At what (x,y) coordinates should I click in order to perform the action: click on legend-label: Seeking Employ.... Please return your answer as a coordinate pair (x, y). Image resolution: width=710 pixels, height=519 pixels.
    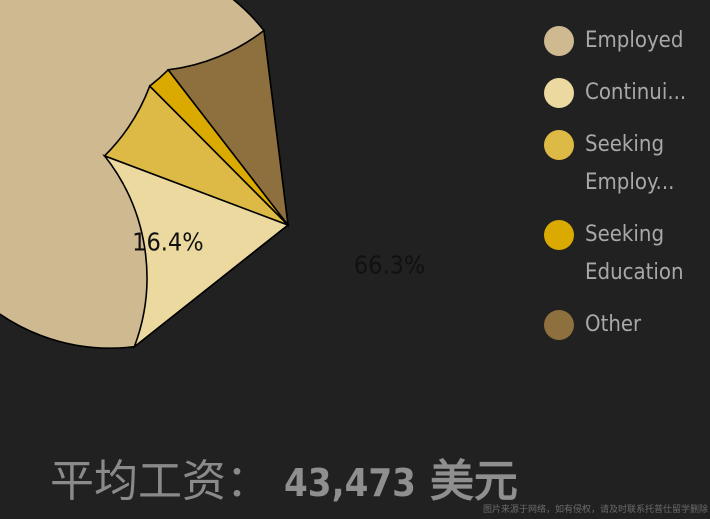
    Looking at the image, I should click on (630, 163).